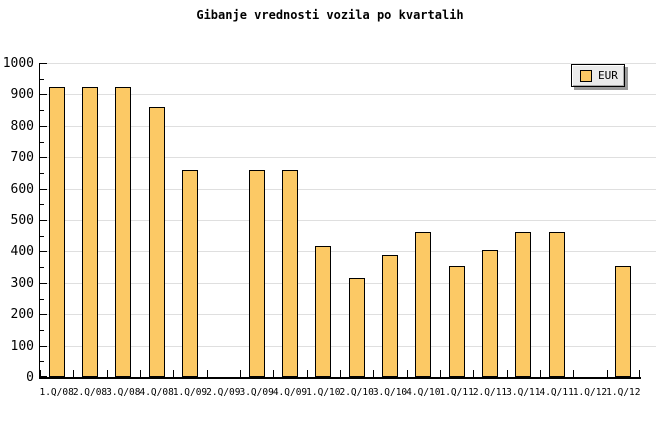 The width and height of the screenshot is (660, 440). What do you see at coordinates (190, 392) in the screenshot?
I see `x-tick-label: 1.Q/09` at bounding box center [190, 392].